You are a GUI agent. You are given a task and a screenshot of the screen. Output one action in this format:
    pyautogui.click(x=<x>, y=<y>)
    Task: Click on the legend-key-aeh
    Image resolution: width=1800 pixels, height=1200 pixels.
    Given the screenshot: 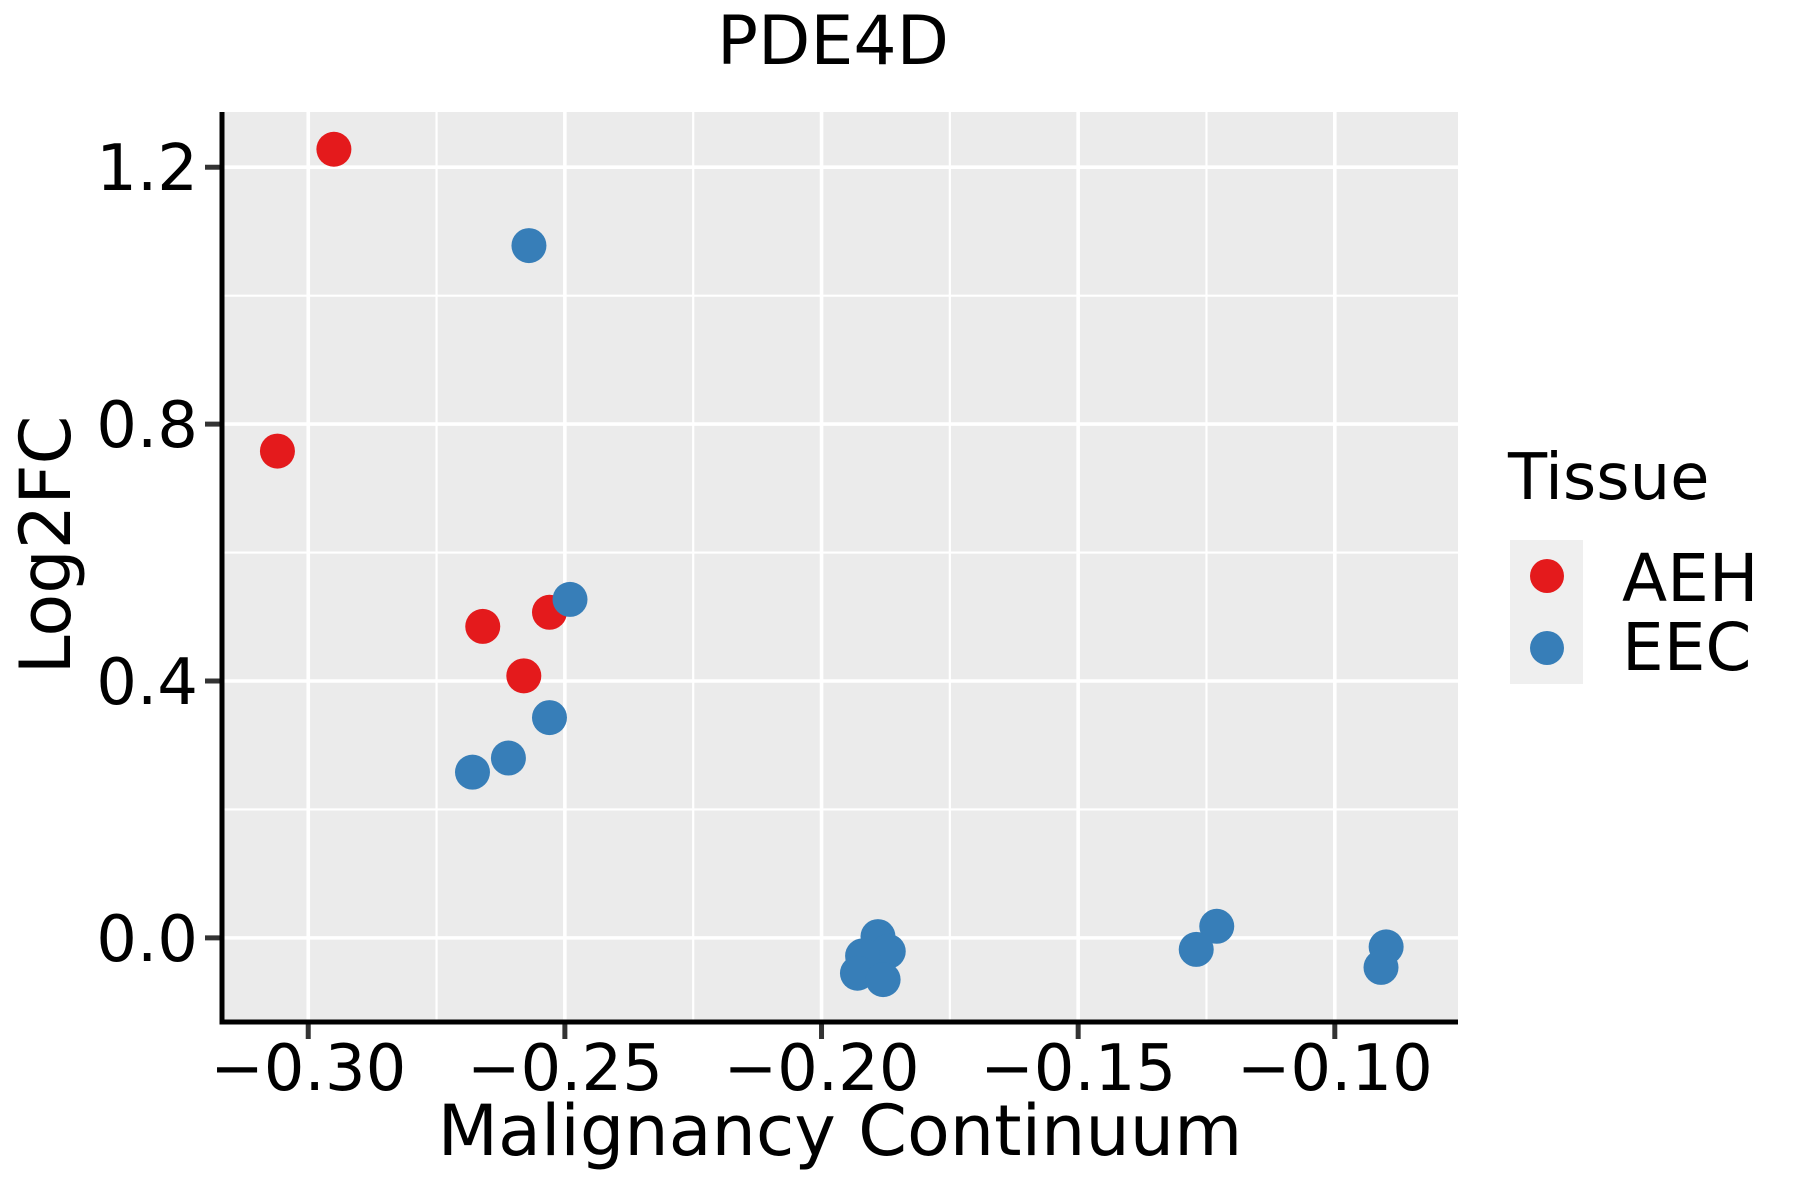 What is the action you would take?
    pyautogui.click(x=1546, y=576)
    